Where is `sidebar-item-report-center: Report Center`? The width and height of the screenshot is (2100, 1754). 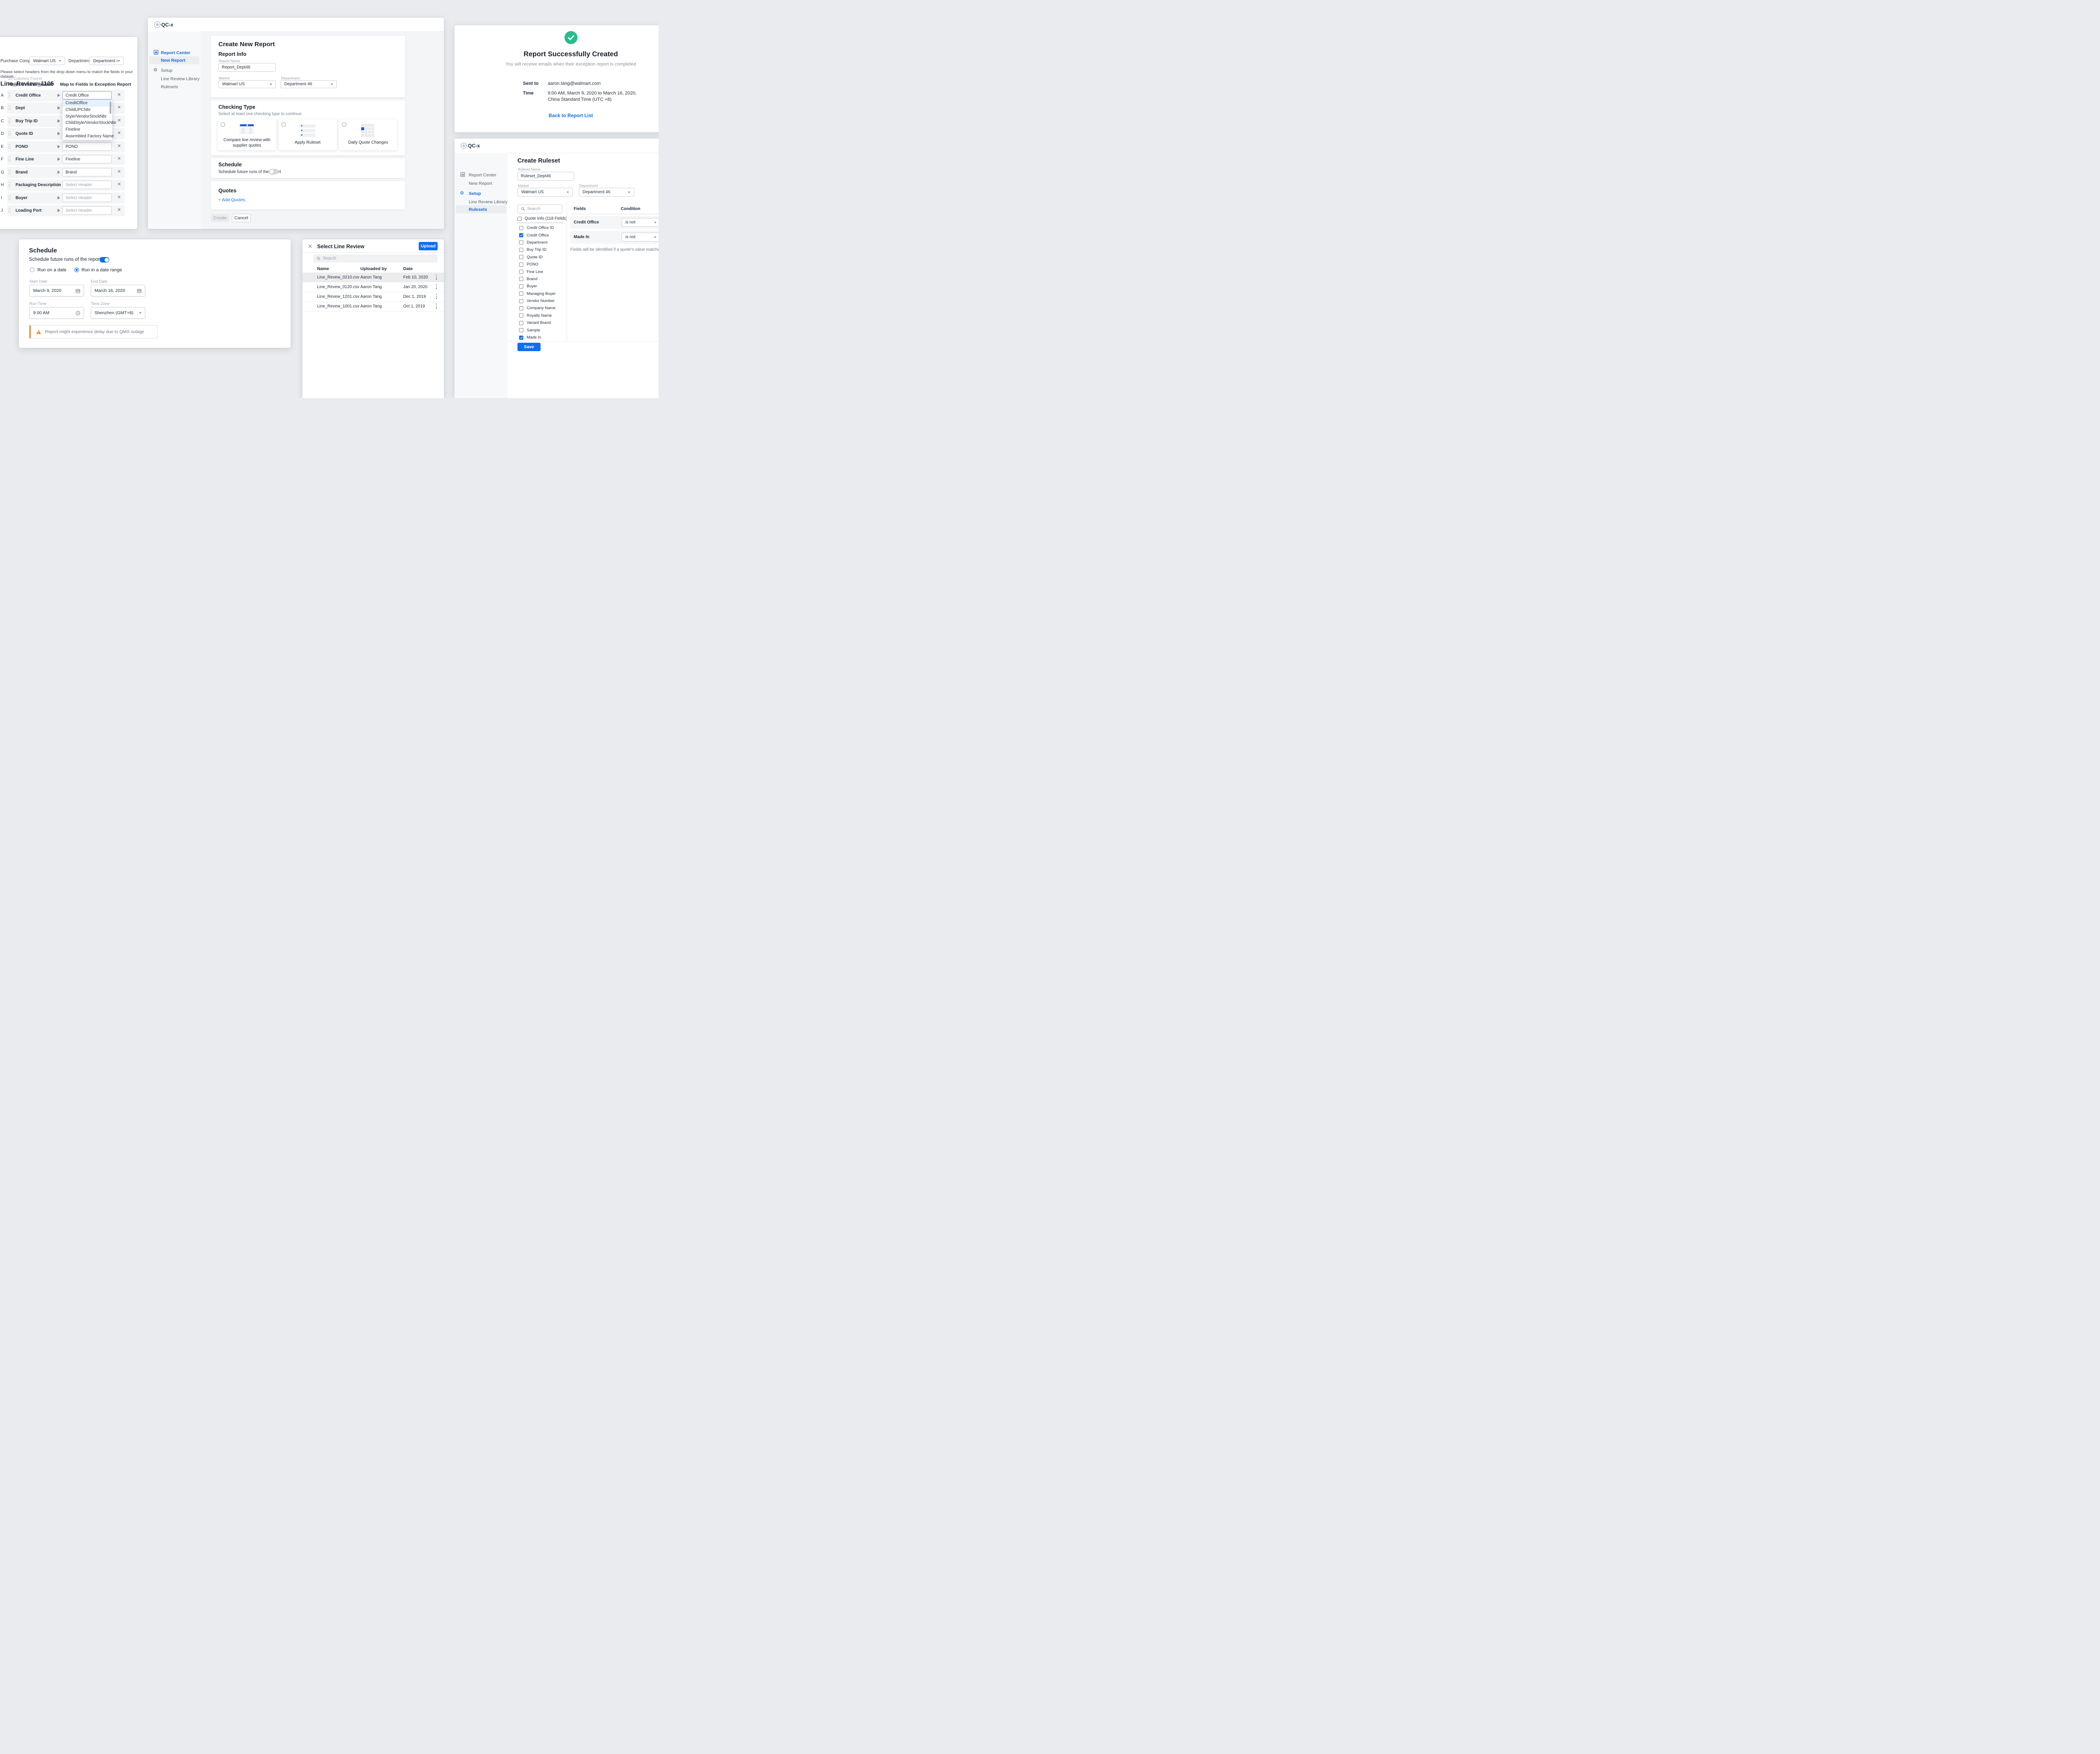 sidebar-item-report-center: Report Center is located at coordinates (176, 52).